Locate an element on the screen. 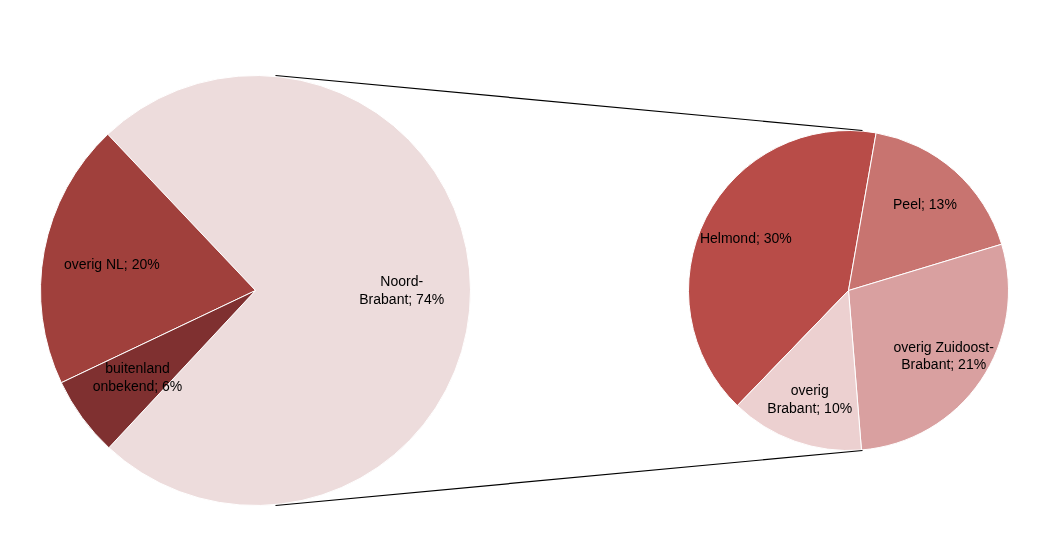 Image resolution: width=1040 pixels, height=538 pixels. slice-label: Peel; 13% is located at coordinates (925, 204).